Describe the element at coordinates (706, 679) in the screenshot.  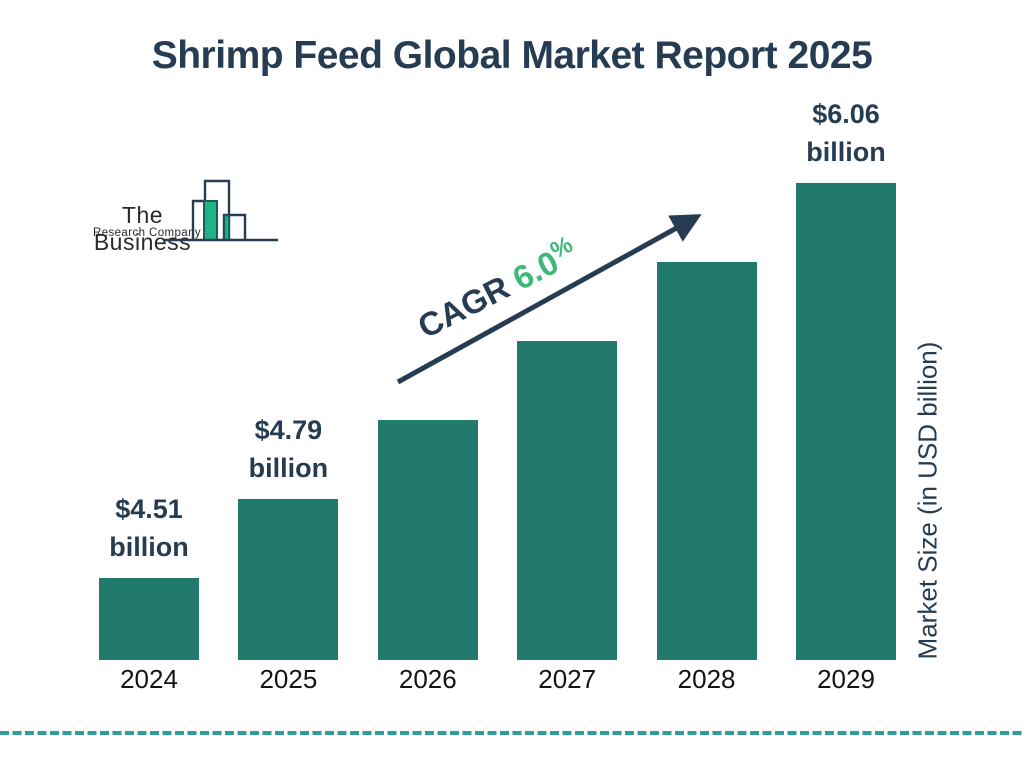
I see `x-tick-label-2028: 2028` at that location.